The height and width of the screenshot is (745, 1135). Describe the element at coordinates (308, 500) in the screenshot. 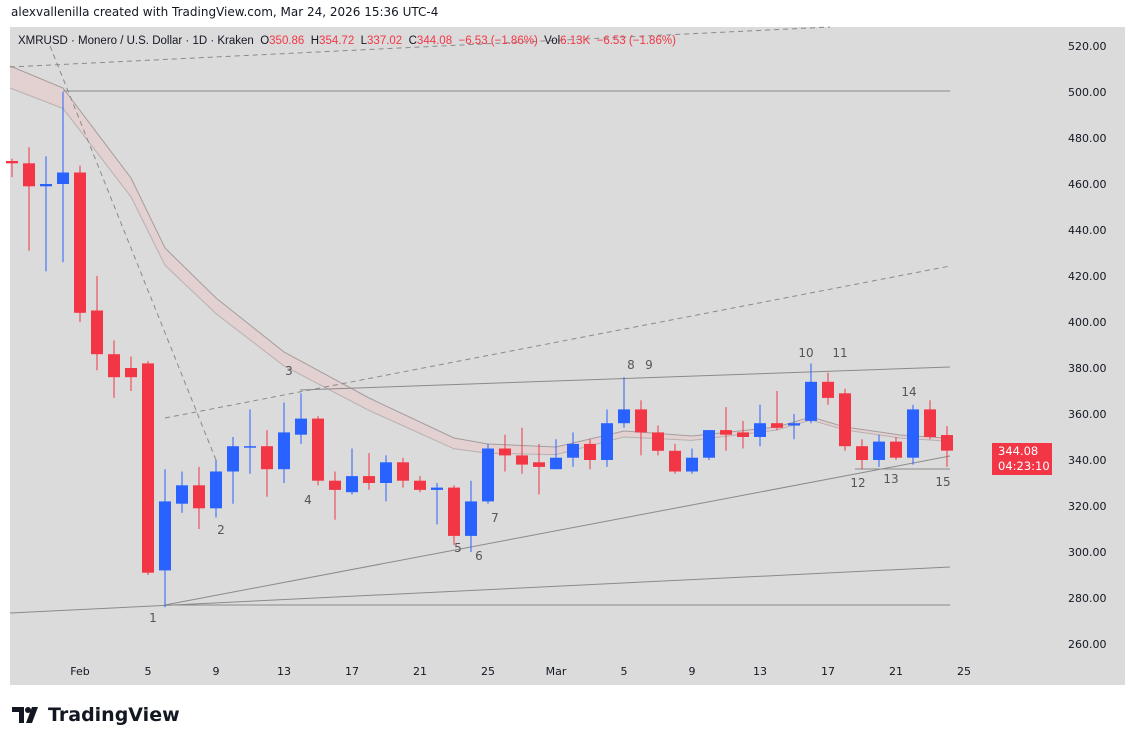

I see `wave-label-4: 4` at that location.